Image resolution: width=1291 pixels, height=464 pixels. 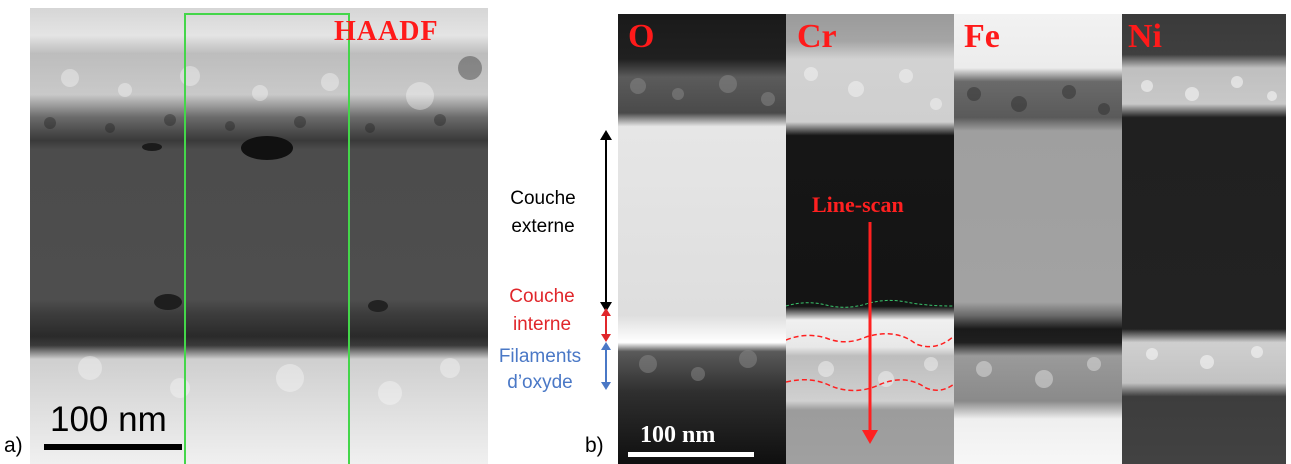 I want to click on outer-layer-arrow, so click(x=606, y=221).